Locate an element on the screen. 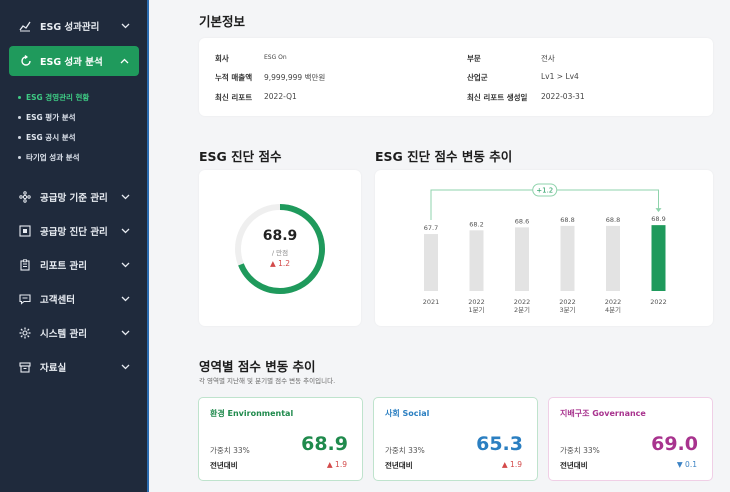 The height and width of the screenshot is (492, 730). info-row-report-date: 최신 리포트 생성일 2022-03-31 is located at coordinates (526, 97).